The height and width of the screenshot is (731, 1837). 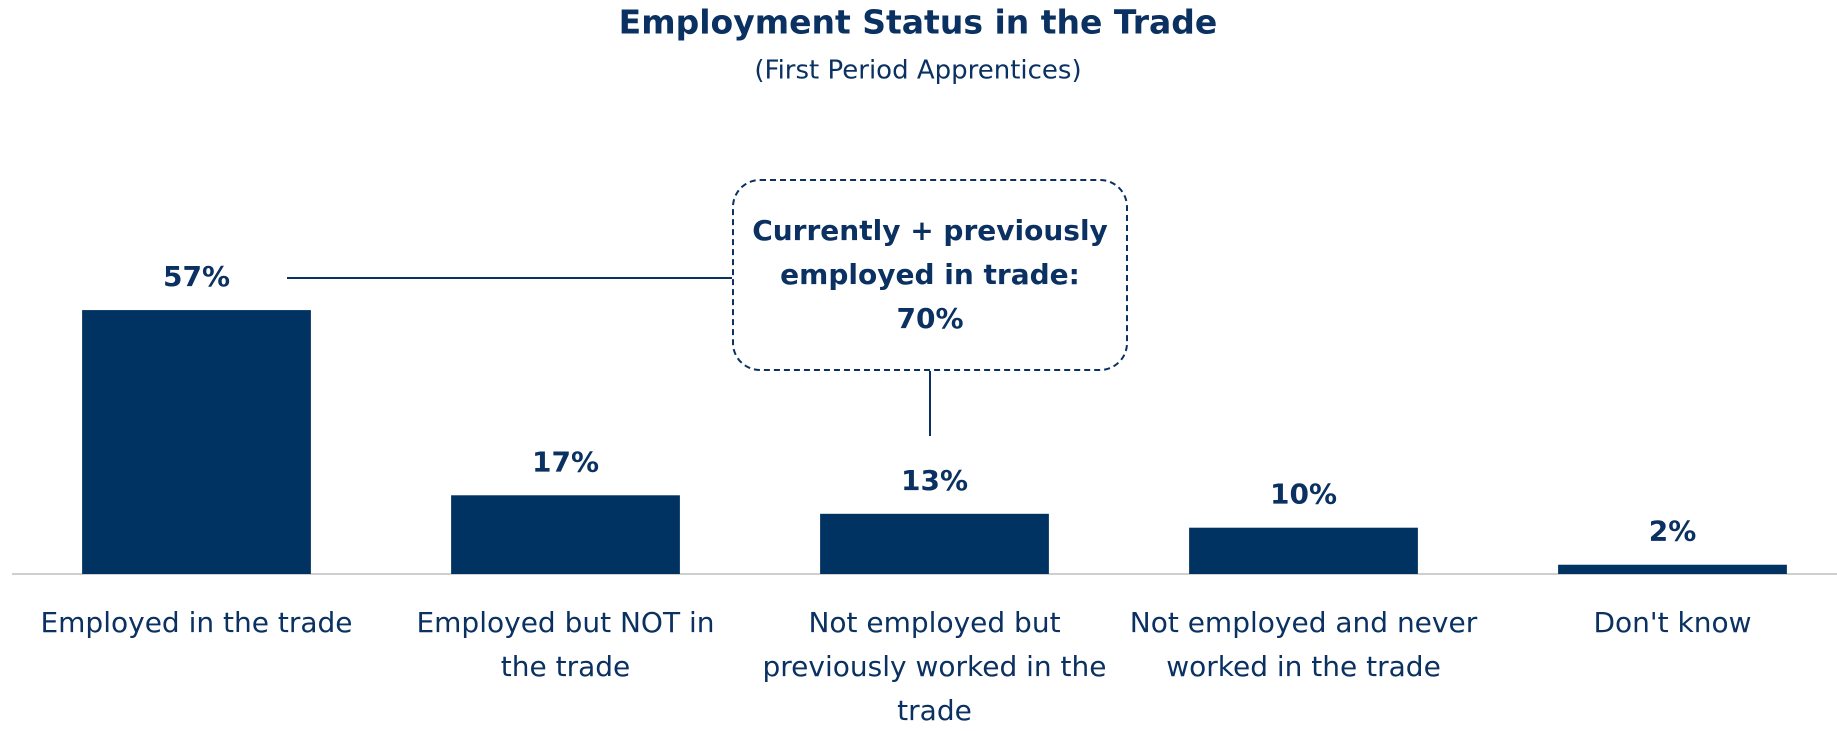 I want to click on value-label: 10%, so click(x=1303, y=494).